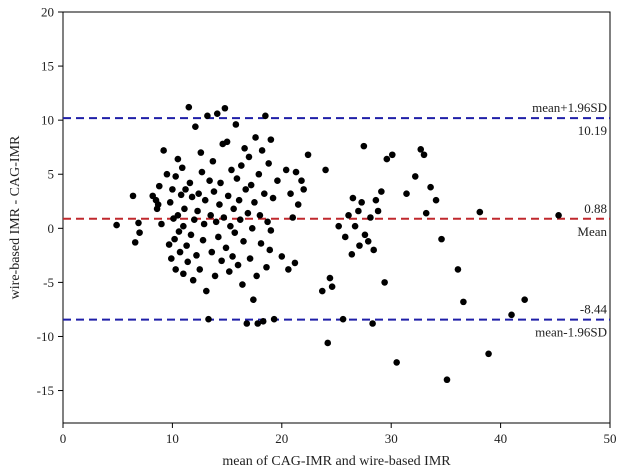 The image size is (624, 473). I want to click on reference-label-lower-top: -8.44, so click(594, 309).